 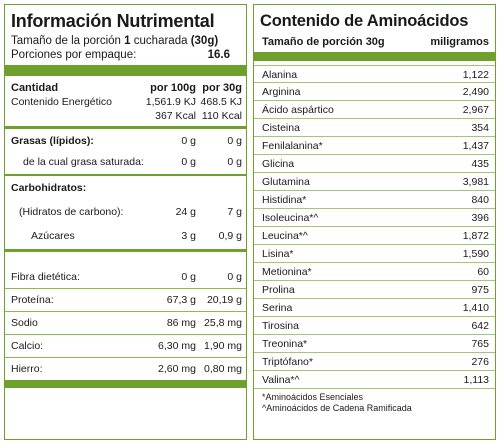 What do you see at coordinates (188, 276) in the screenshot?
I see `fiber-100g: 0 g` at bounding box center [188, 276].